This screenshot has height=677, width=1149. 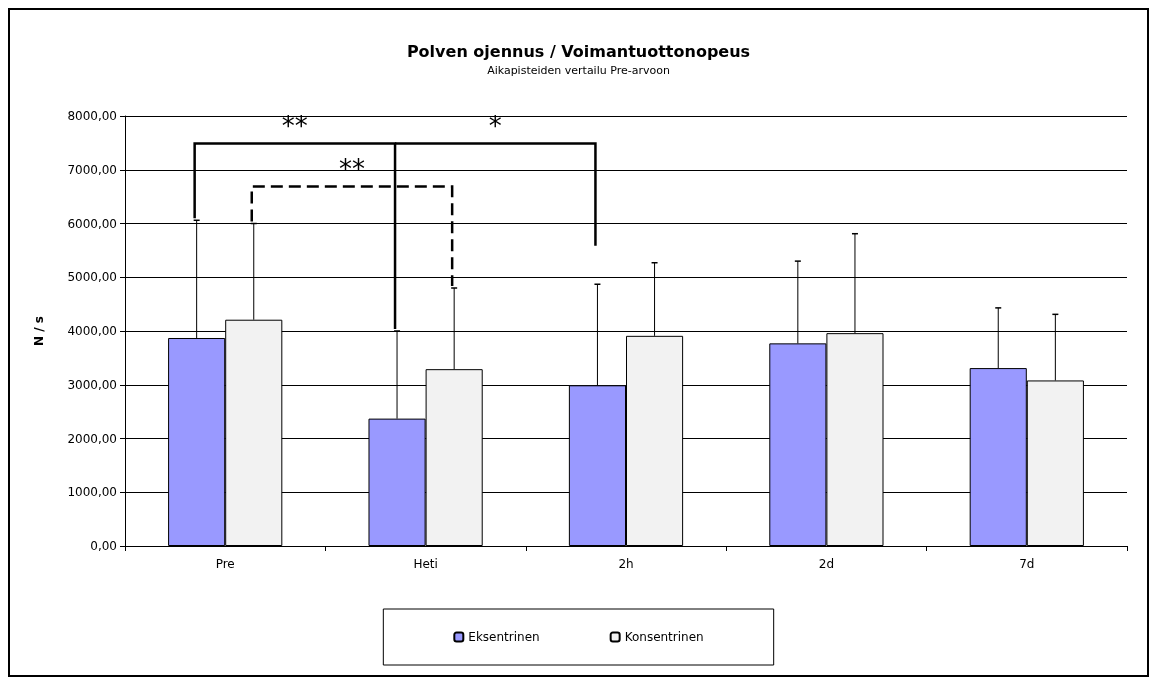 What do you see at coordinates (92, 384) in the screenshot?
I see `y-tick-label: 3000,00` at bounding box center [92, 384].